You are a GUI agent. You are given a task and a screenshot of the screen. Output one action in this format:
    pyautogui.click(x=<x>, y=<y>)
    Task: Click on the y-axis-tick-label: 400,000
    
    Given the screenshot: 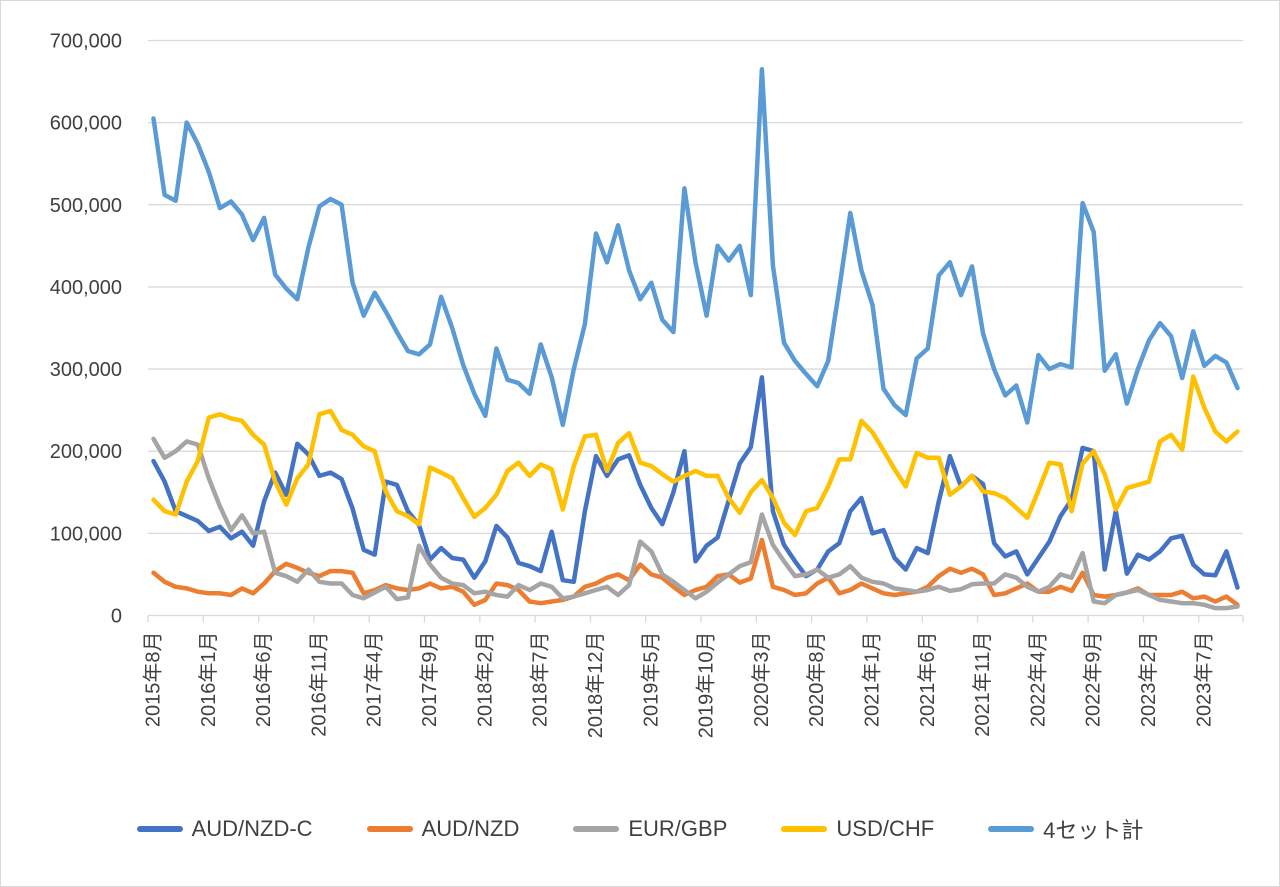 What is the action you would take?
    pyautogui.click(x=86, y=288)
    